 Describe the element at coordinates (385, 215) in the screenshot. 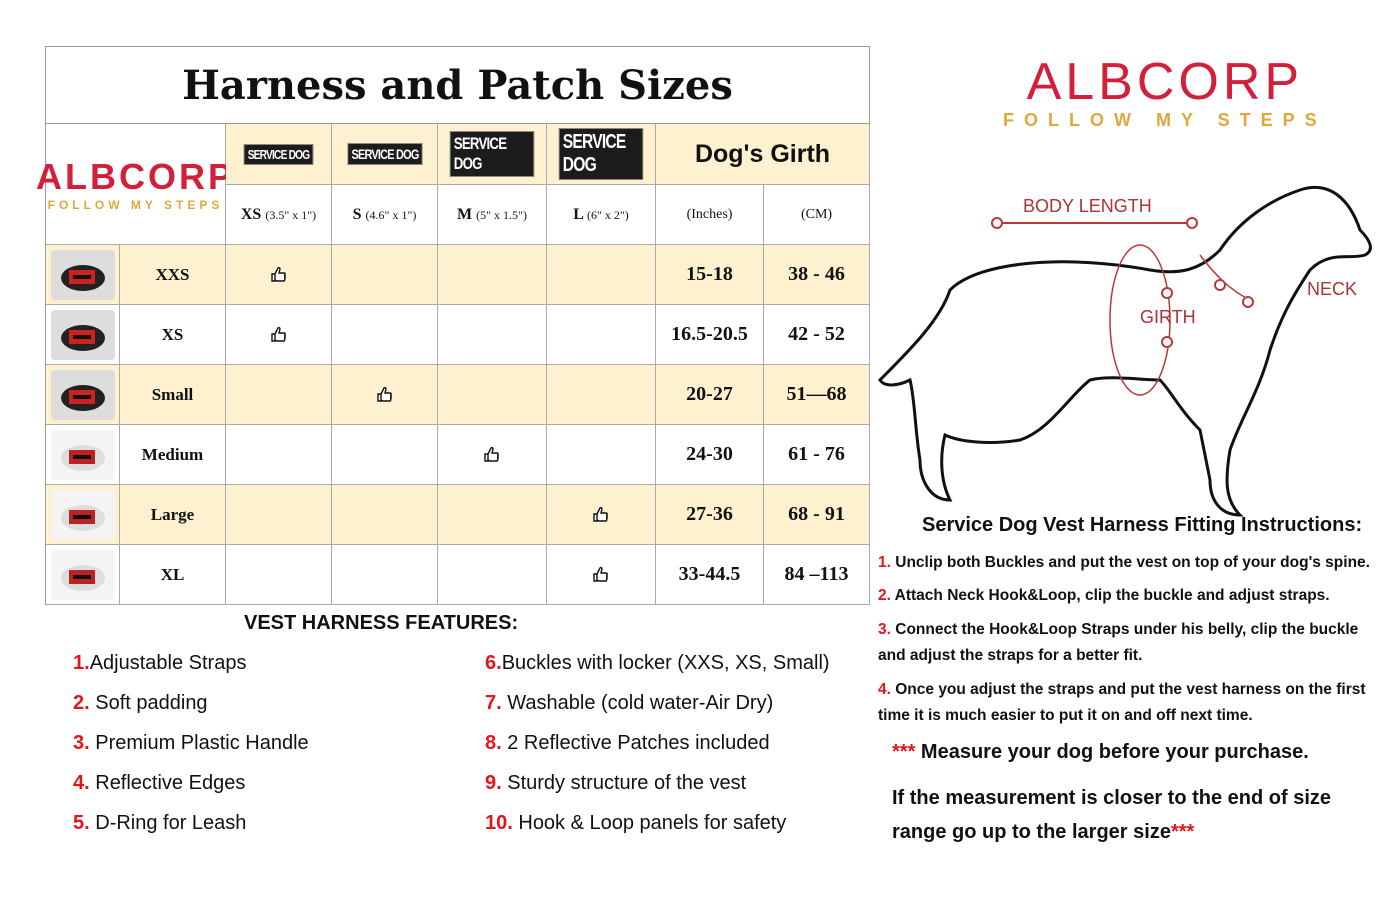

I see `patch-size-header: S (4.6" x 1")` at that location.